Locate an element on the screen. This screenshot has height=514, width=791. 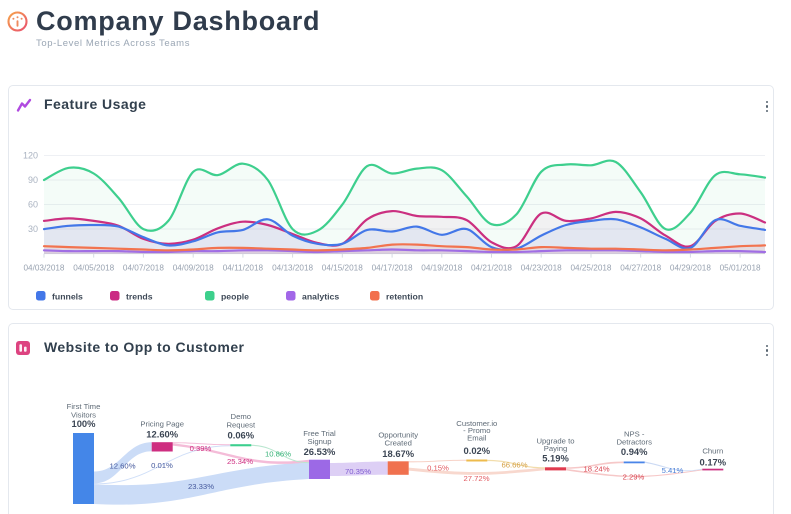
svg-text: retention is located at coordinates (404, 297).